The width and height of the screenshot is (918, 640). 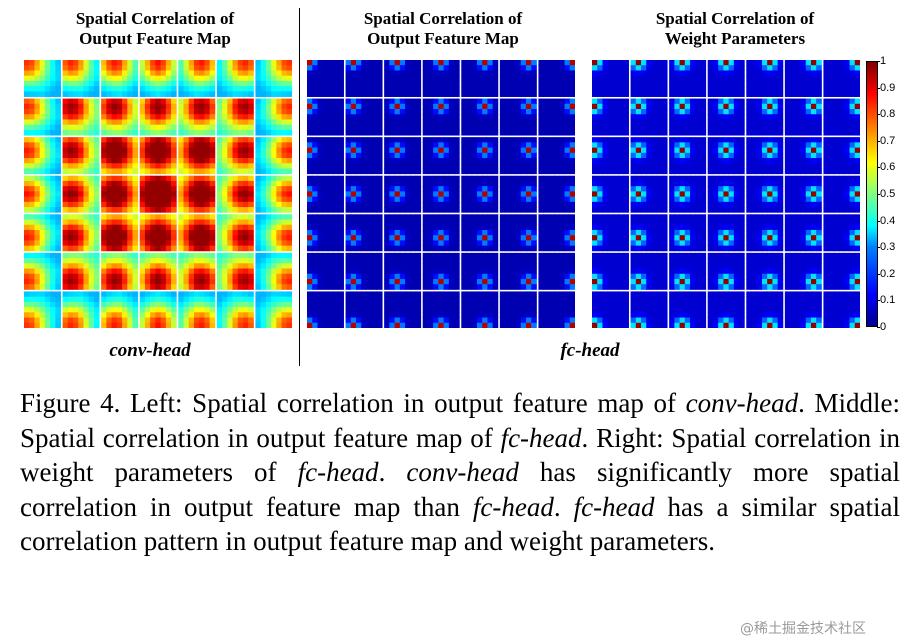 I want to click on caption-italic-term: conv-head, so click(x=462, y=472).